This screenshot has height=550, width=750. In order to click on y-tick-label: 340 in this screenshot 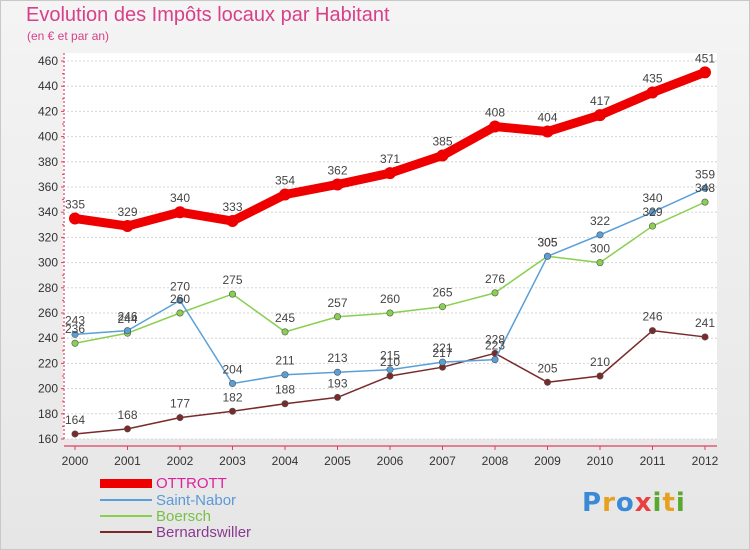, I will do `click(48, 212)`.